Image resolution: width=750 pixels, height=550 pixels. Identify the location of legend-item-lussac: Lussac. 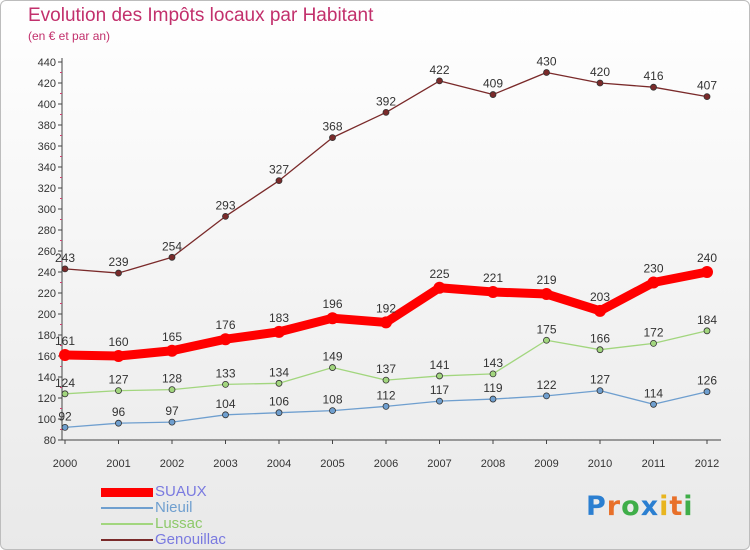
(201, 524).